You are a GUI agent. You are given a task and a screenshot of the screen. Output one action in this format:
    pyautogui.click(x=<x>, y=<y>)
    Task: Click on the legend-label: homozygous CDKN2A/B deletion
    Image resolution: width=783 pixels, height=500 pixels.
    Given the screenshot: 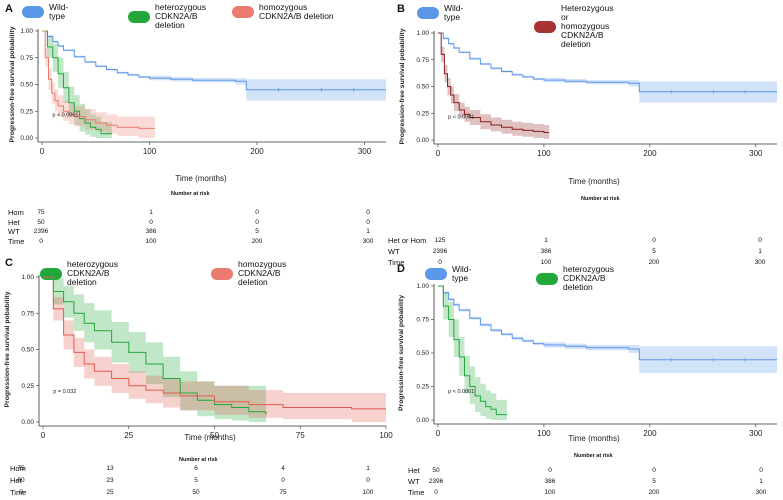 What is the action you would take?
    pyautogui.click(x=262, y=273)
    